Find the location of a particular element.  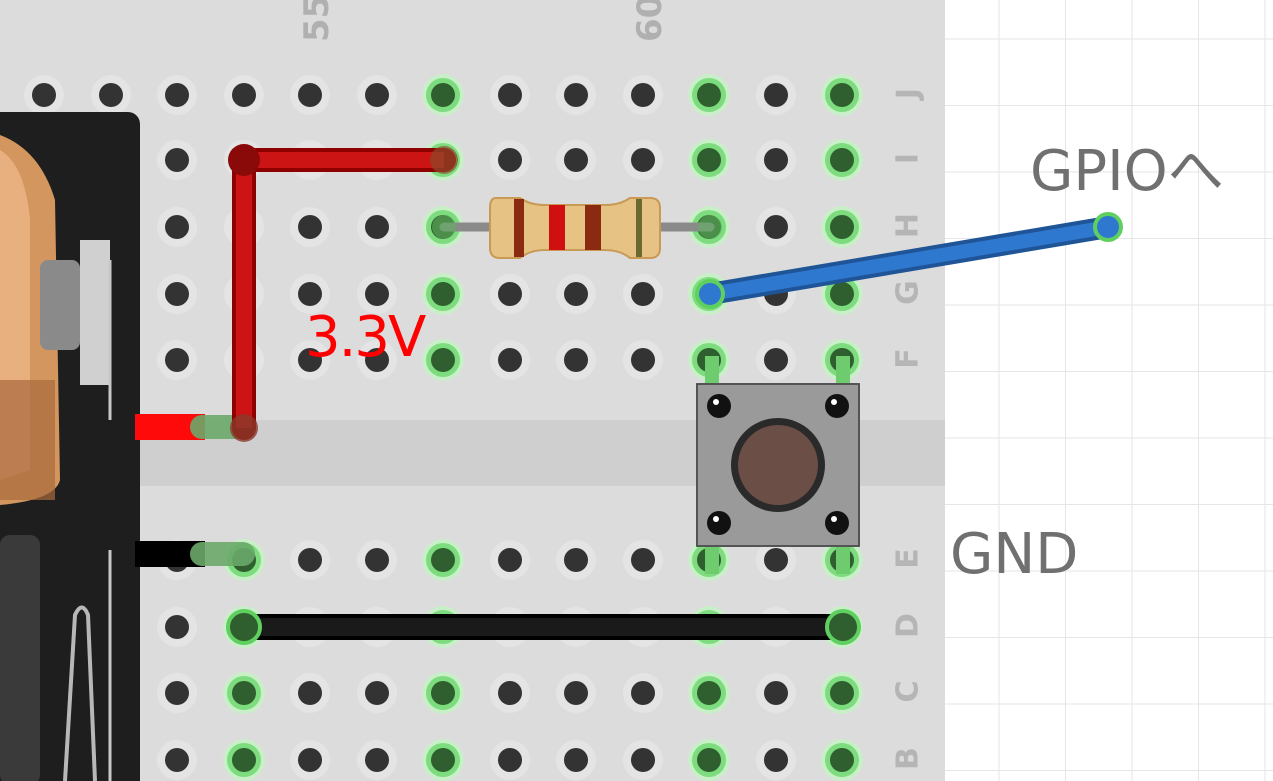

gpio-wire is located at coordinates (909, 260).